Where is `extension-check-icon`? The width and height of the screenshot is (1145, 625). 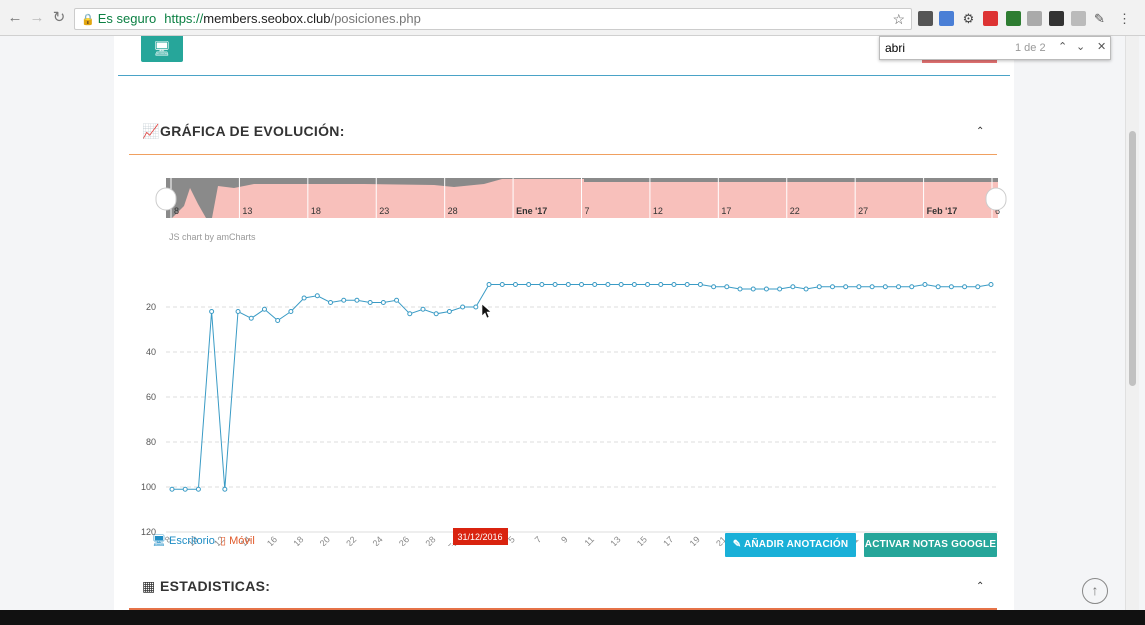 extension-check-icon is located at coordinates (1056, 18).